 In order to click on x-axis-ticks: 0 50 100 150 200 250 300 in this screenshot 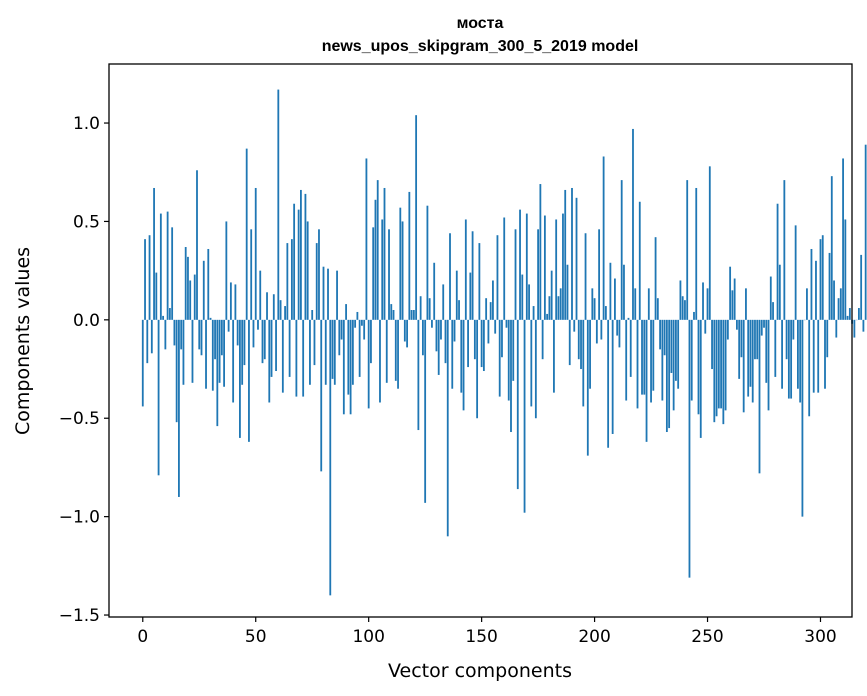, I will do `click(487, 632)`.